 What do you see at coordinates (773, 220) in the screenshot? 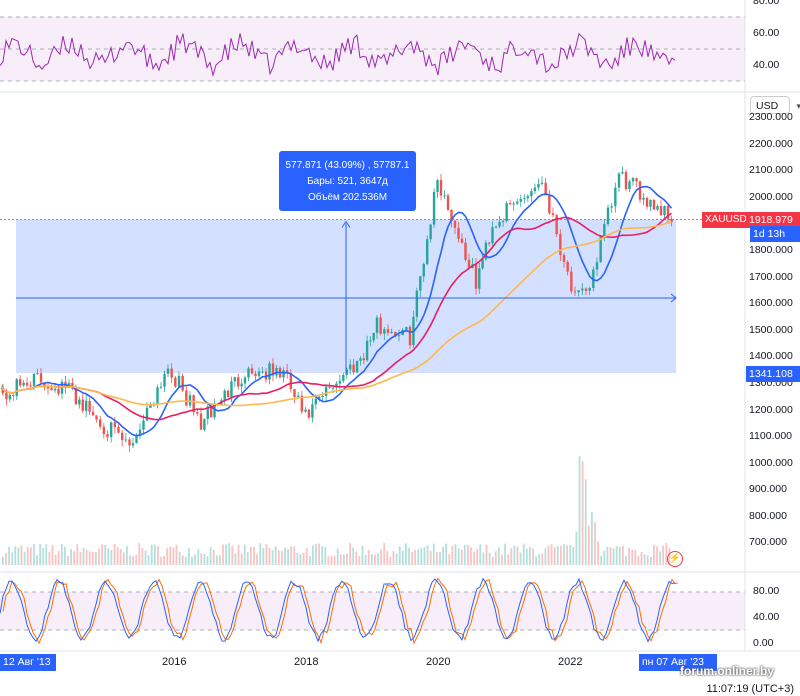
I see `price-badge: 1918.979` at bounding box center [773, 220].